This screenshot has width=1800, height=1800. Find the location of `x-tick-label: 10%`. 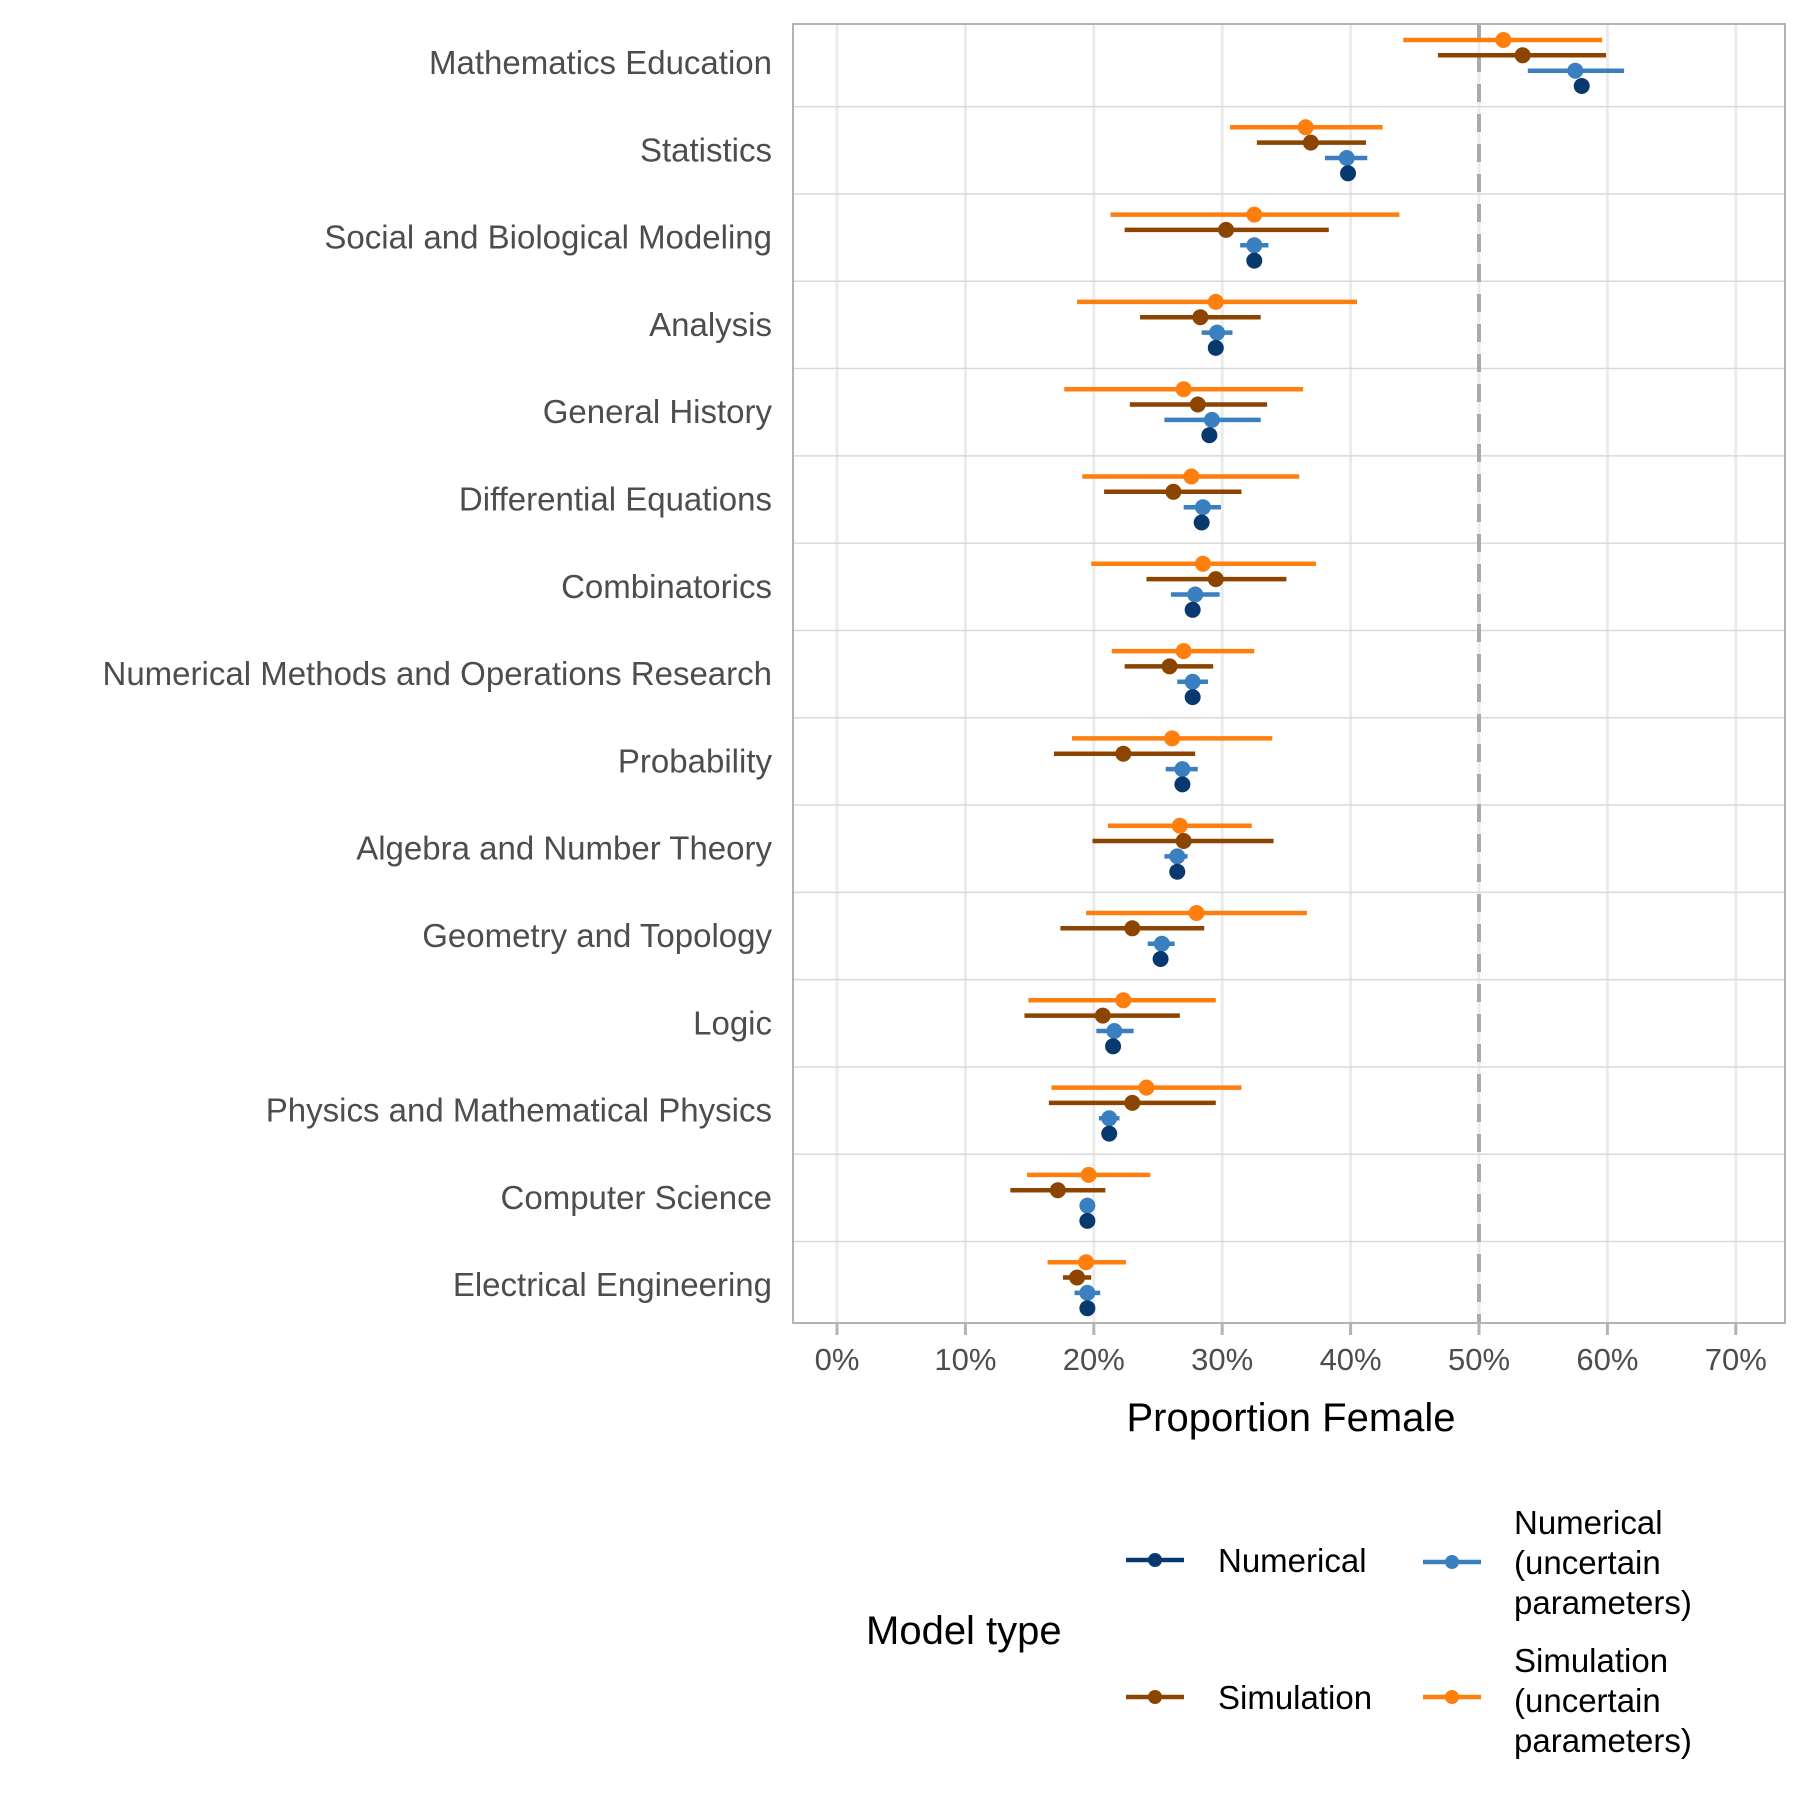

x-tick-label: 10% is located at coordinates (965, 1359).